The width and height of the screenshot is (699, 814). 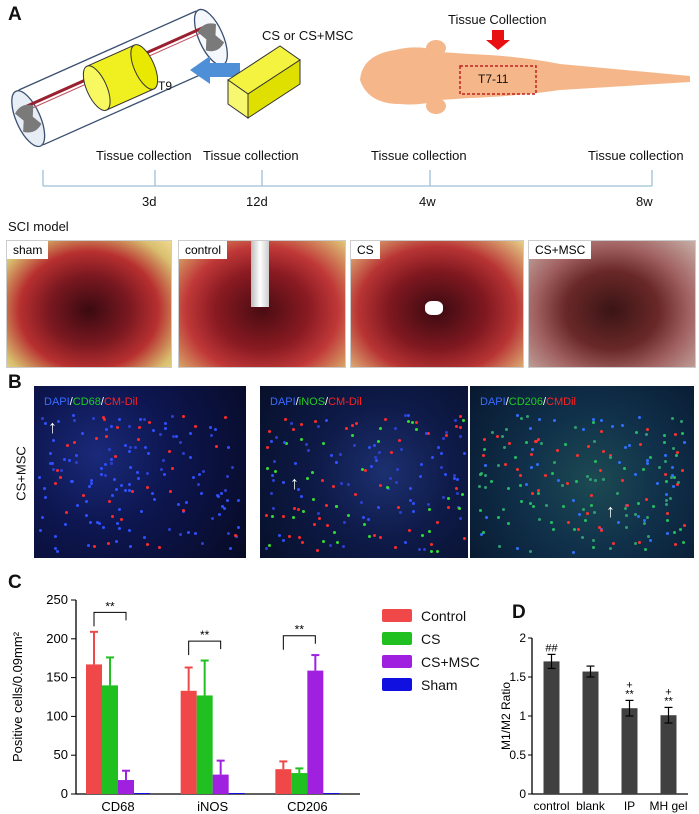 What do you see at coordinates (15, 14) in the screenshot?
I see `panel-a-letter: A` at bounding box center [15, 14].